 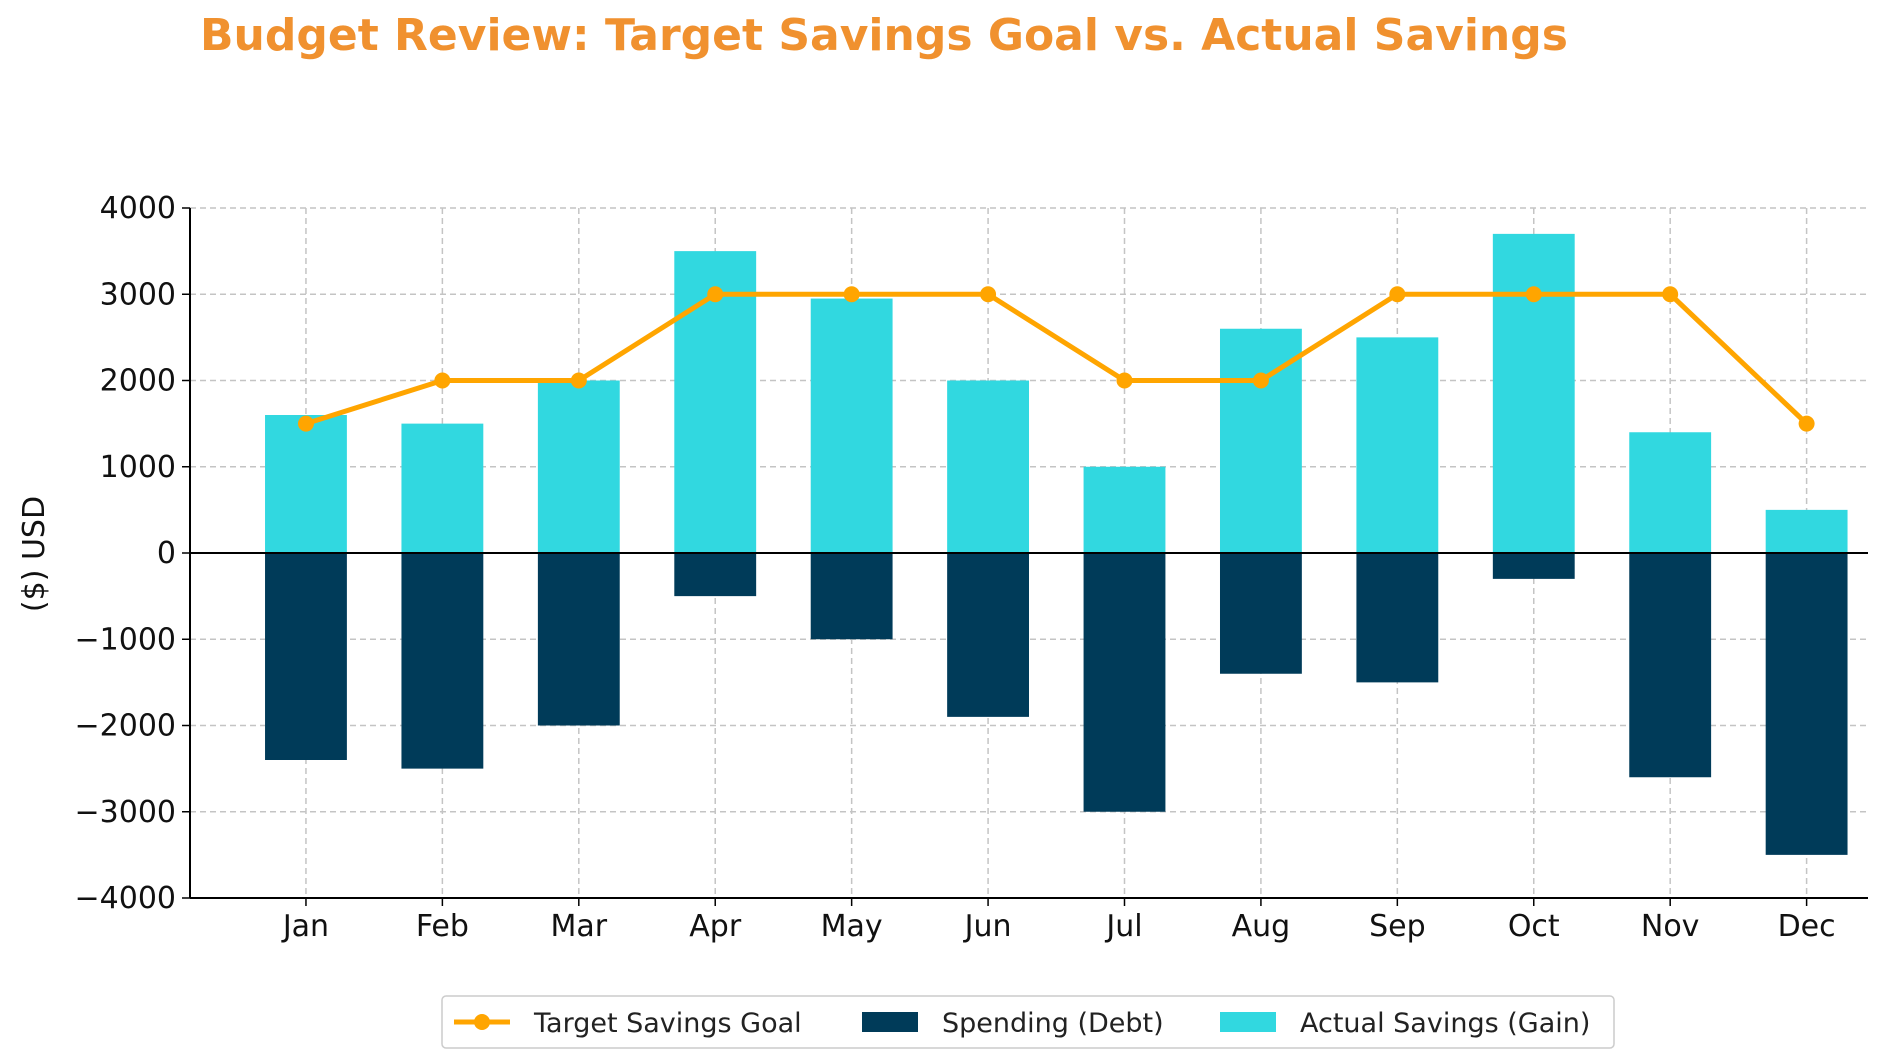 What do you see at coordinates (1261, 926) in the screenshot?
I see `x-tick-label: Aug` at bounding box center [1261, 926].